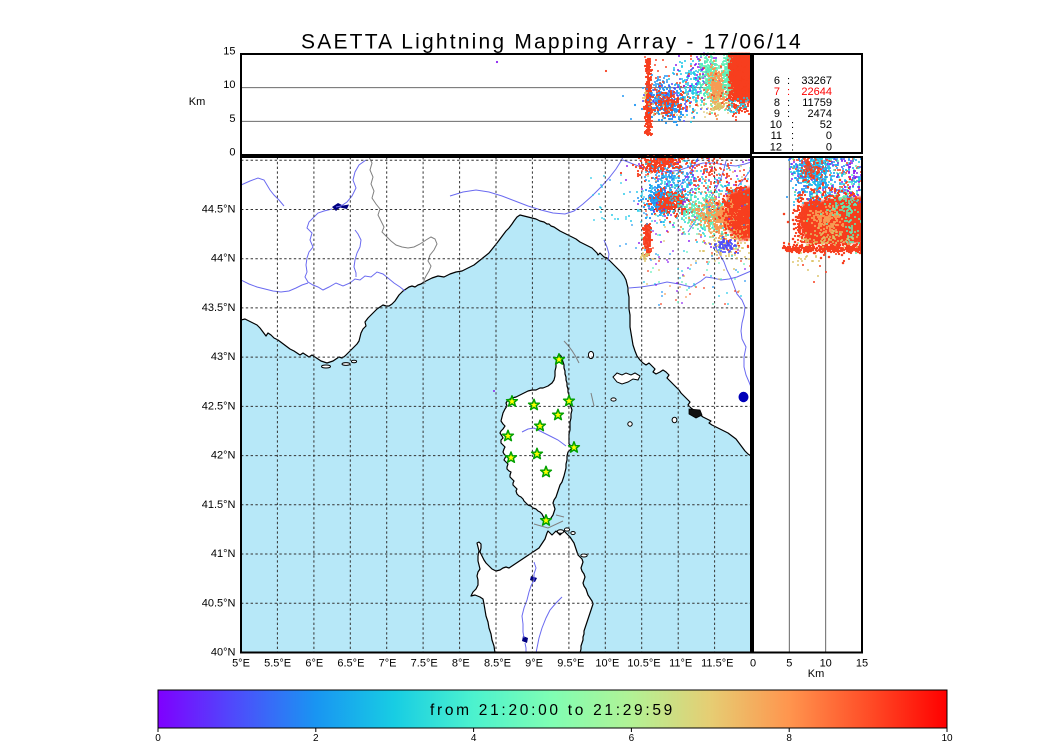  Describe the element at coordinates (777, 92) in the screenshot. I see `svg-text: 7` at that location.